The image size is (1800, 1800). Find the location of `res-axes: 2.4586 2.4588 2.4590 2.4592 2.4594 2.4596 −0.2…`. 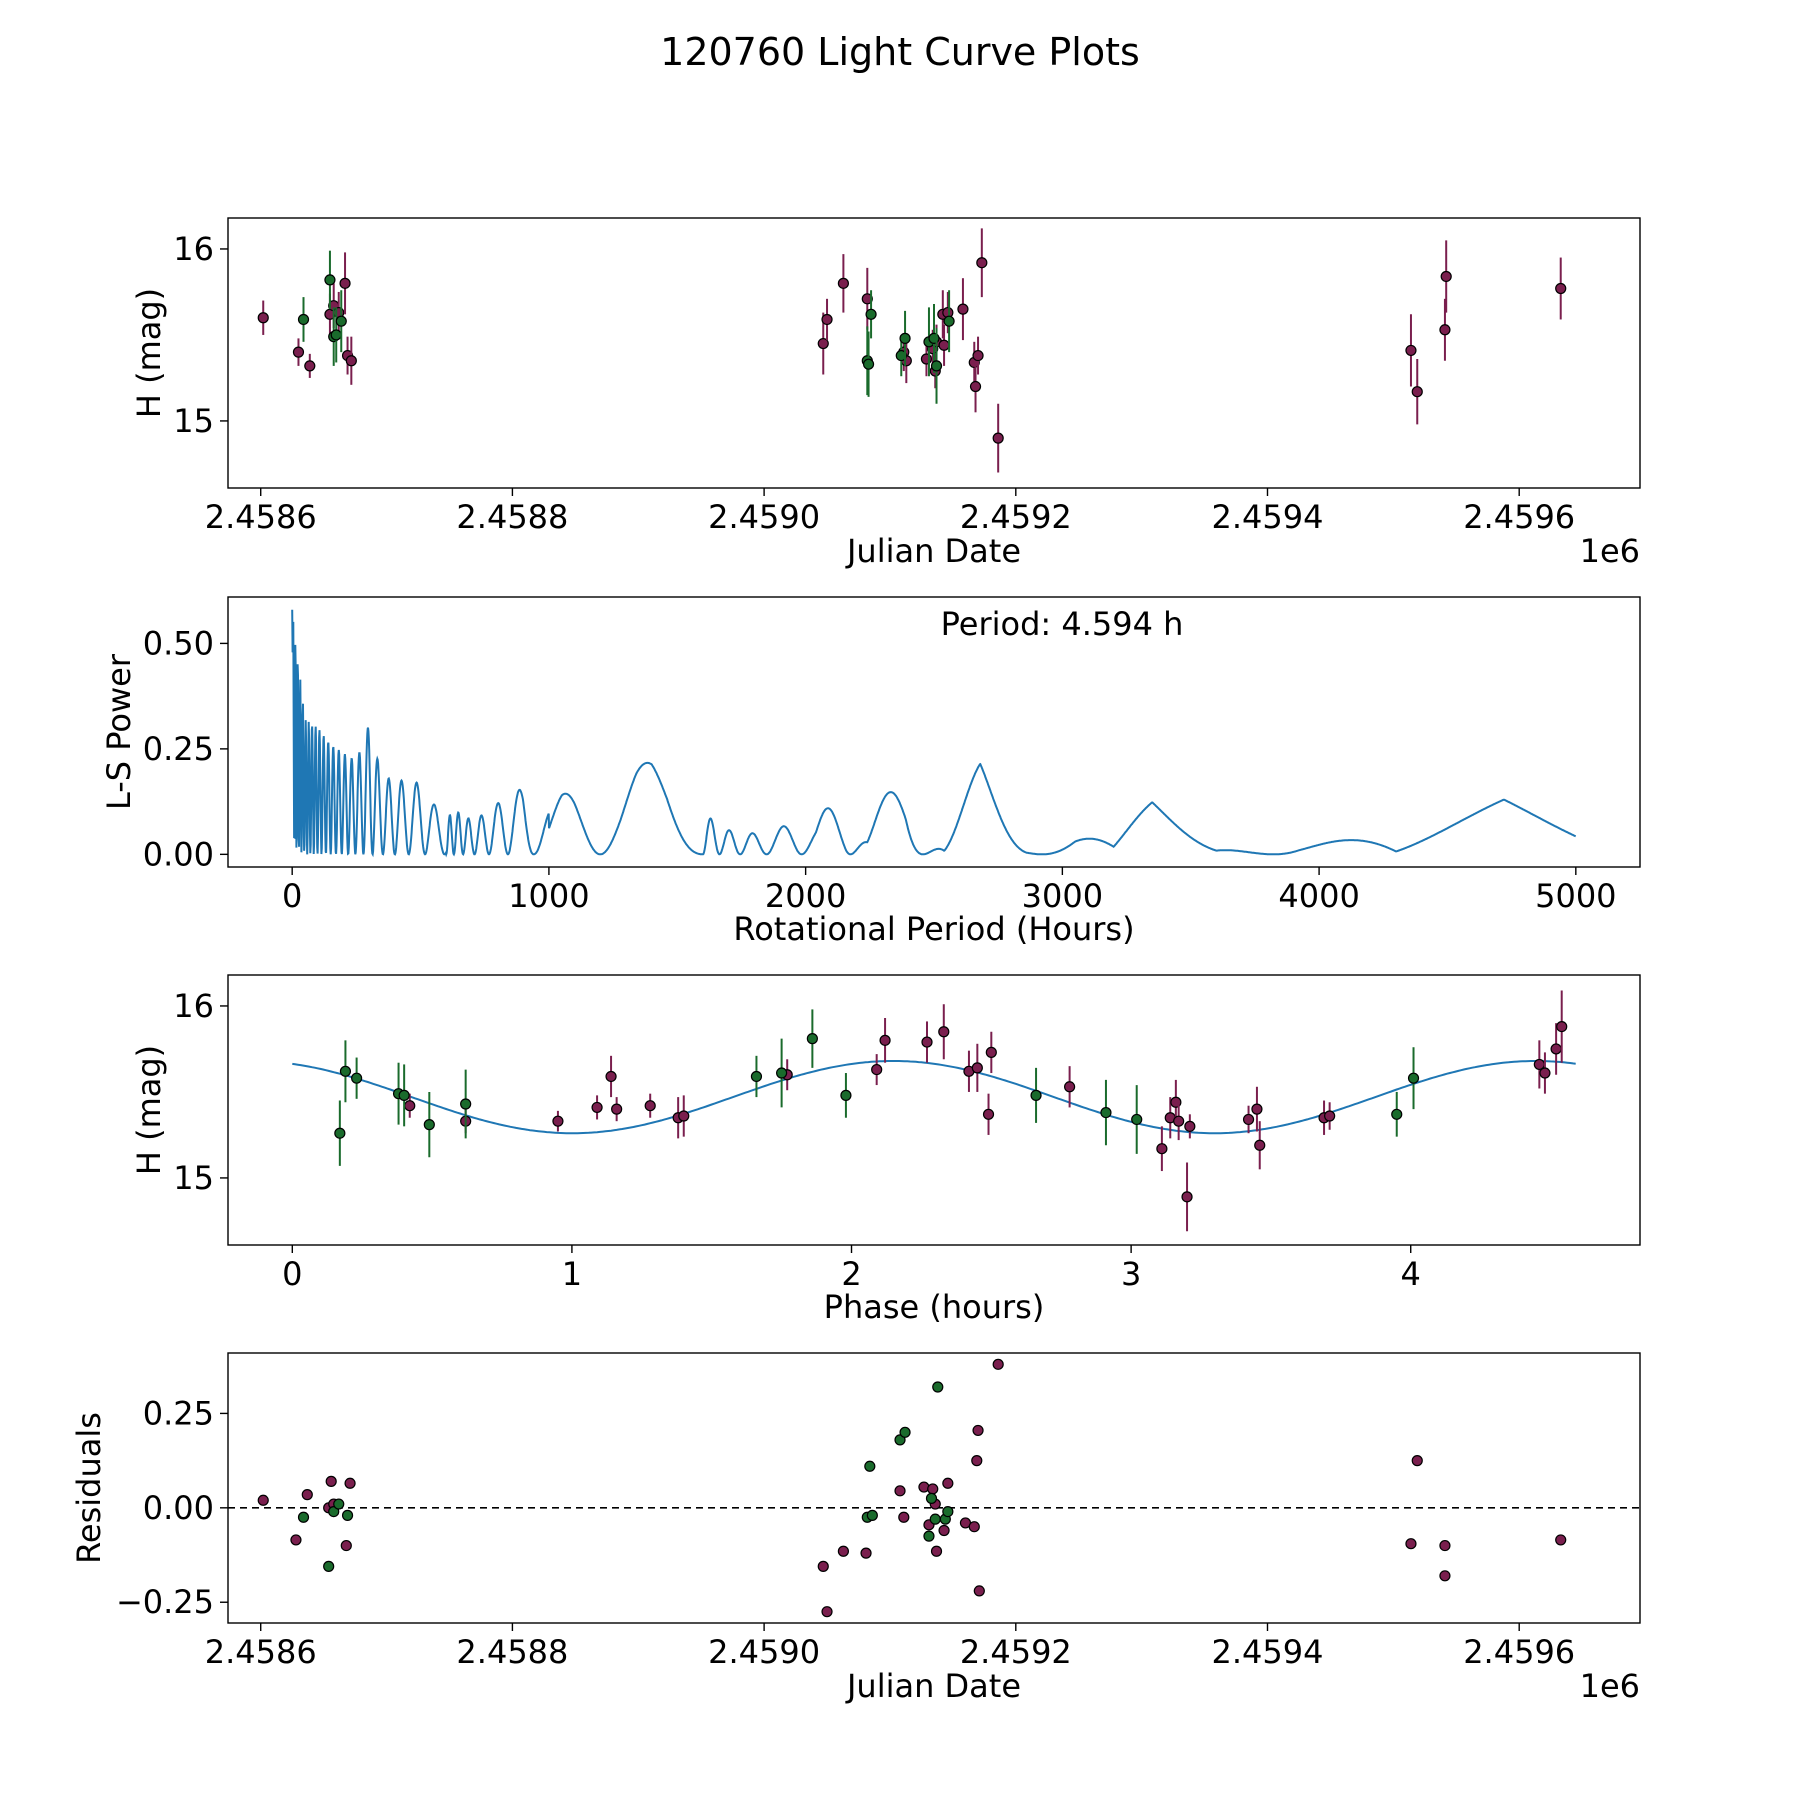

res-axes: 2.4586 2.4588 2.4590 2.4592 2.4594 2.4596 −0.2… is located at coordinates (845, 1532).